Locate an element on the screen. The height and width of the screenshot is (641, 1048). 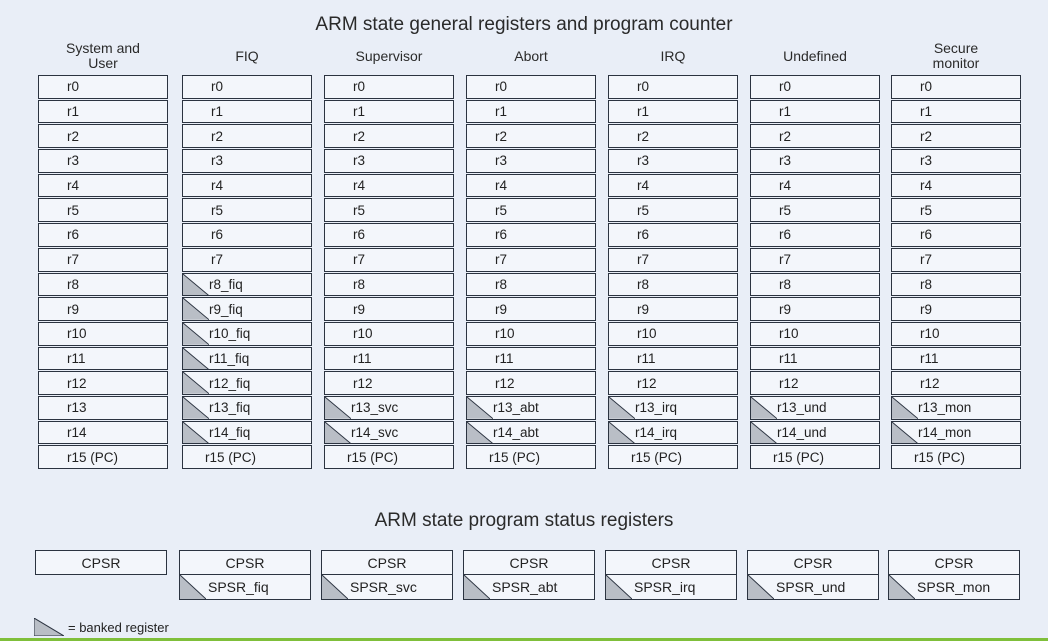
register-label: r2 is located at coordinates (785, 136).